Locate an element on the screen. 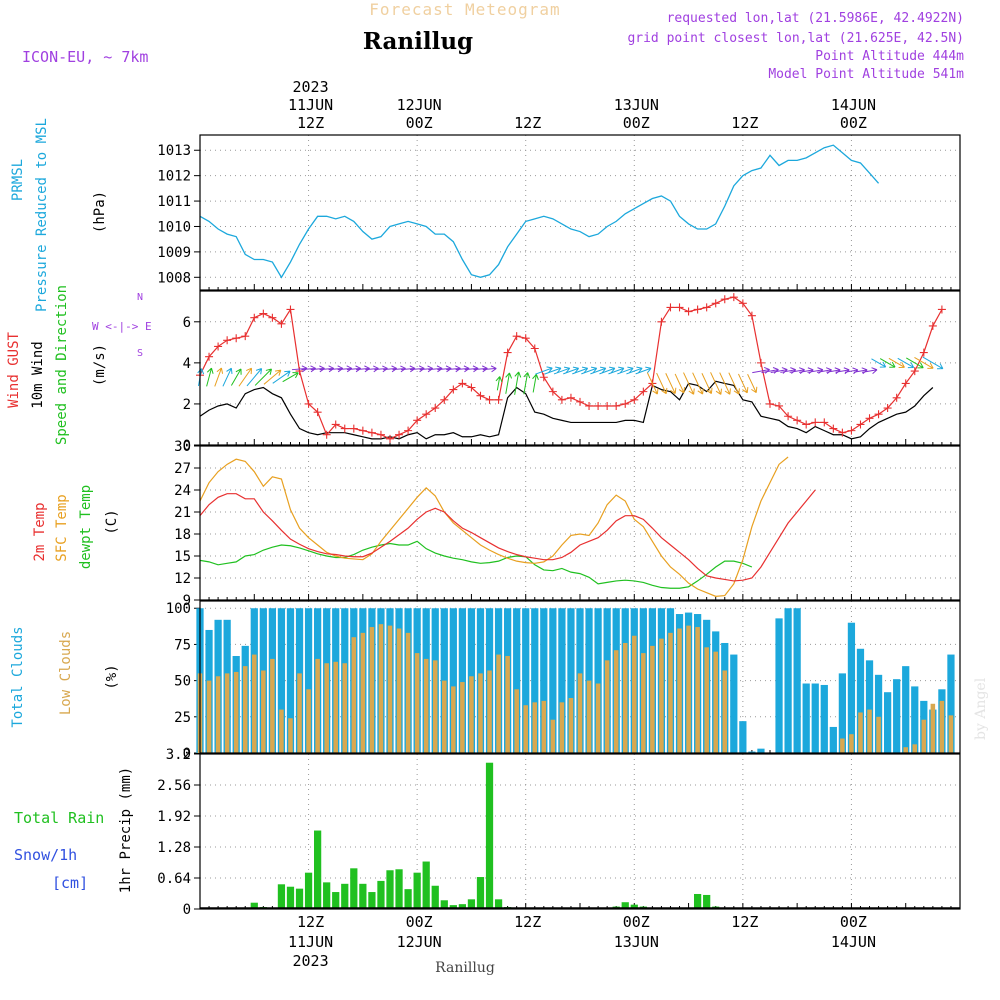 Image resolution: width=1000 pixels, height=1000 pixels. top-date-label: 12JUN is located at coordinates (419, 105).